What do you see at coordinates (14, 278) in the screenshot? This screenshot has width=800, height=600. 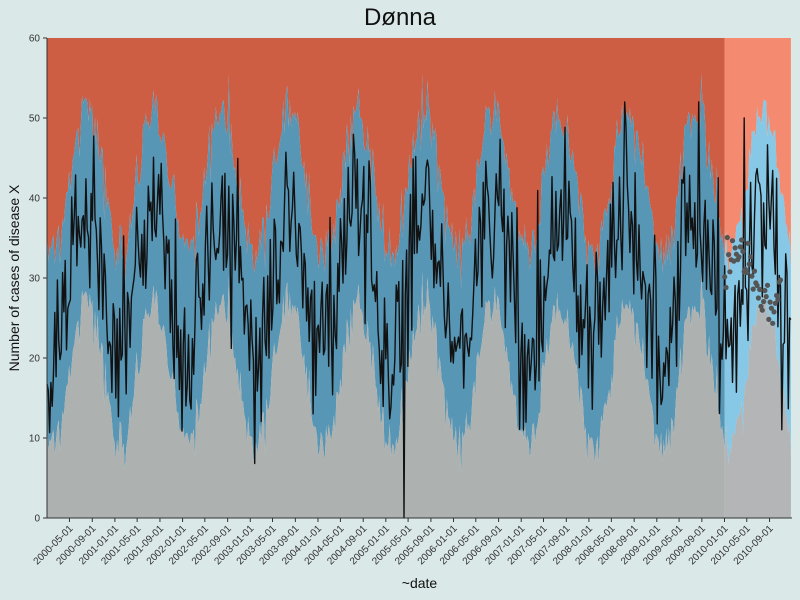 I see `y-axis-label: Number of cases of disease X` at bounding box center [14, 278].